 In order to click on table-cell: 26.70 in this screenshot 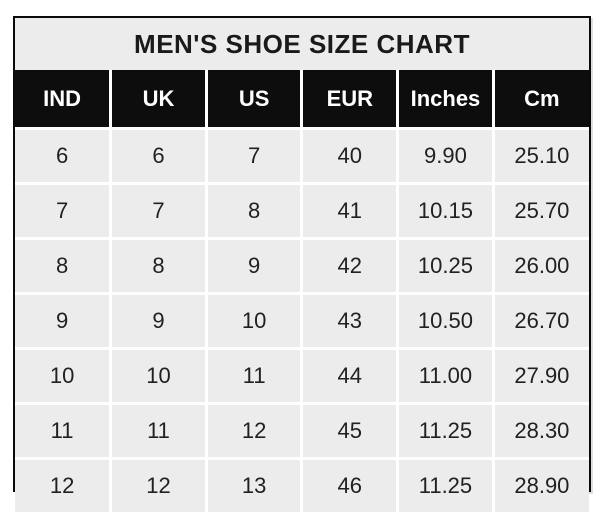, I will do `click(540, 321)`.